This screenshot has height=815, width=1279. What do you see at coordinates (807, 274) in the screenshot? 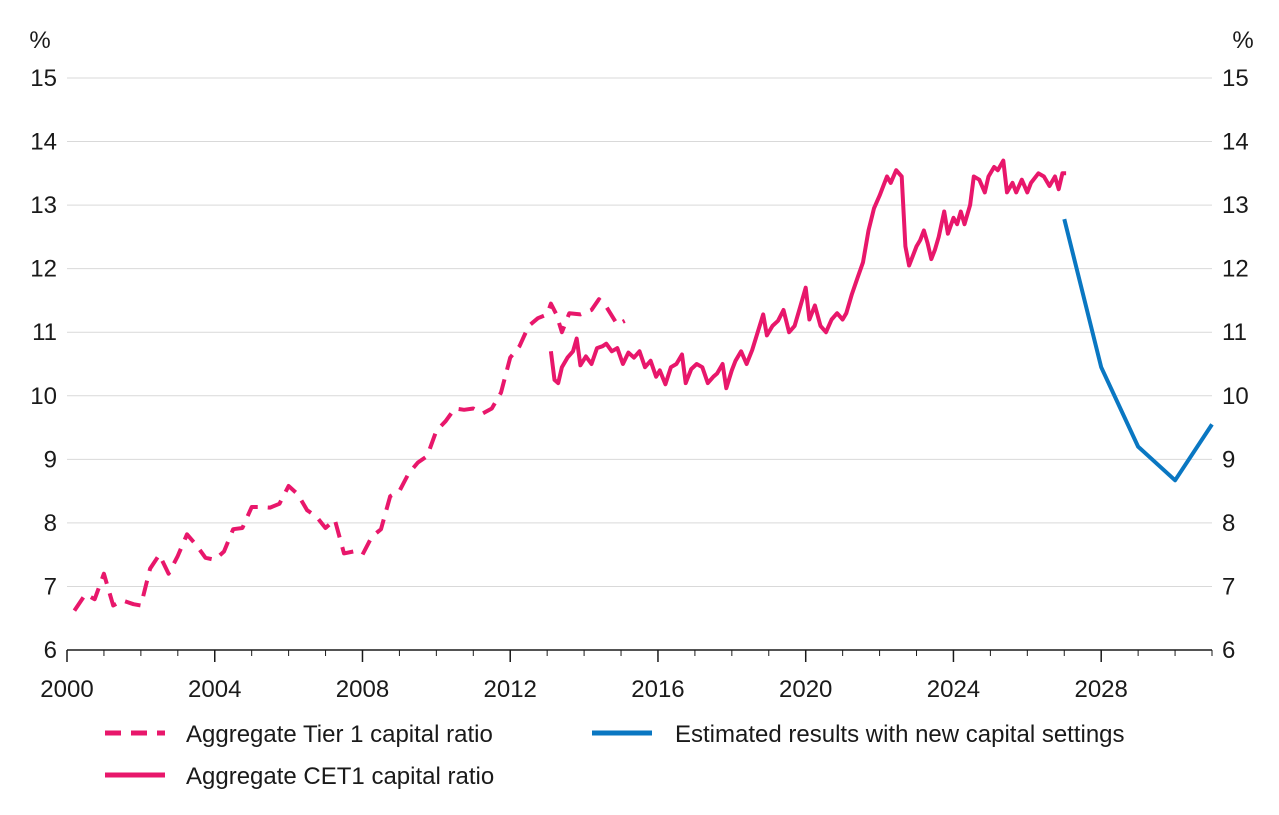
I see `series-line-cet1` at bounding box center [807, 274].